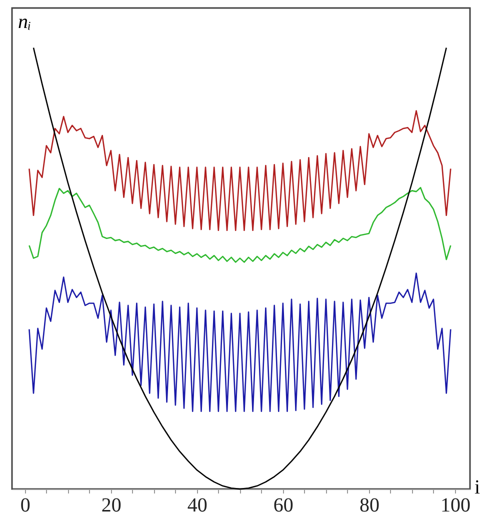  Describe the element at coordinates (455, 505) in the screenshot. I see `x-tick-label: 100` at that location.